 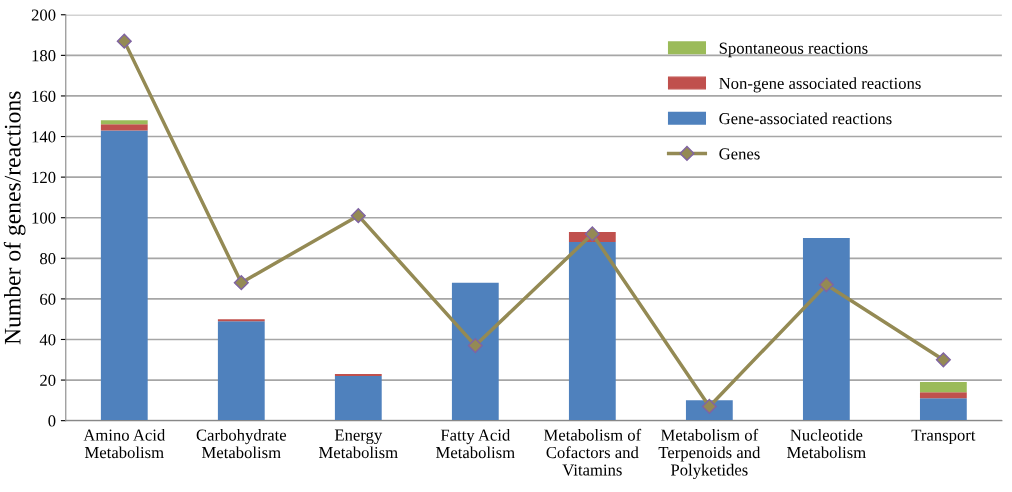 What do you see at coordinates (826, 443) in the screenshot?
I see `x-tick-label: Nucleotide Metabolism` at bounding box center [826, 443].